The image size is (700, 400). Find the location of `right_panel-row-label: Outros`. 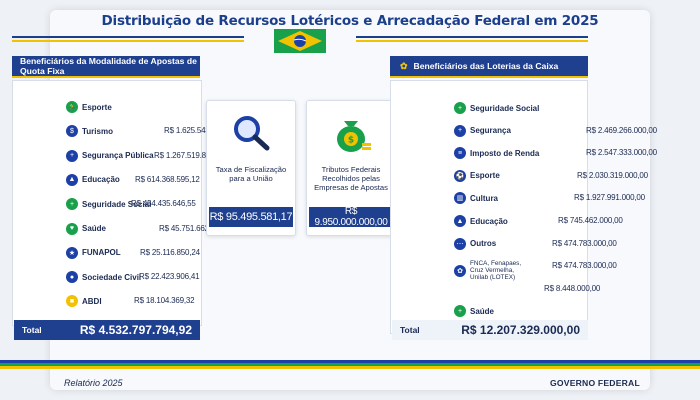

right_panel-row-label: Outros is located at coordinates (483, 244).